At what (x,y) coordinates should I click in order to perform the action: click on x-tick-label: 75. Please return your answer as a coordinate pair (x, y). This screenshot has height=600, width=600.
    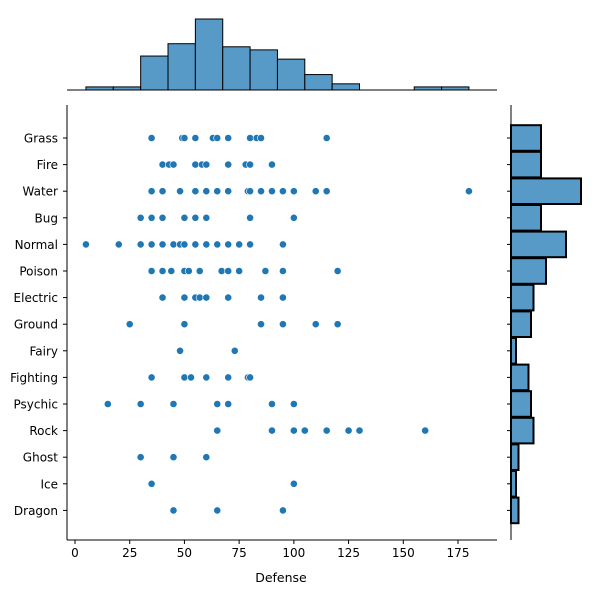
    Looking at the image, I should click on (239, 553).